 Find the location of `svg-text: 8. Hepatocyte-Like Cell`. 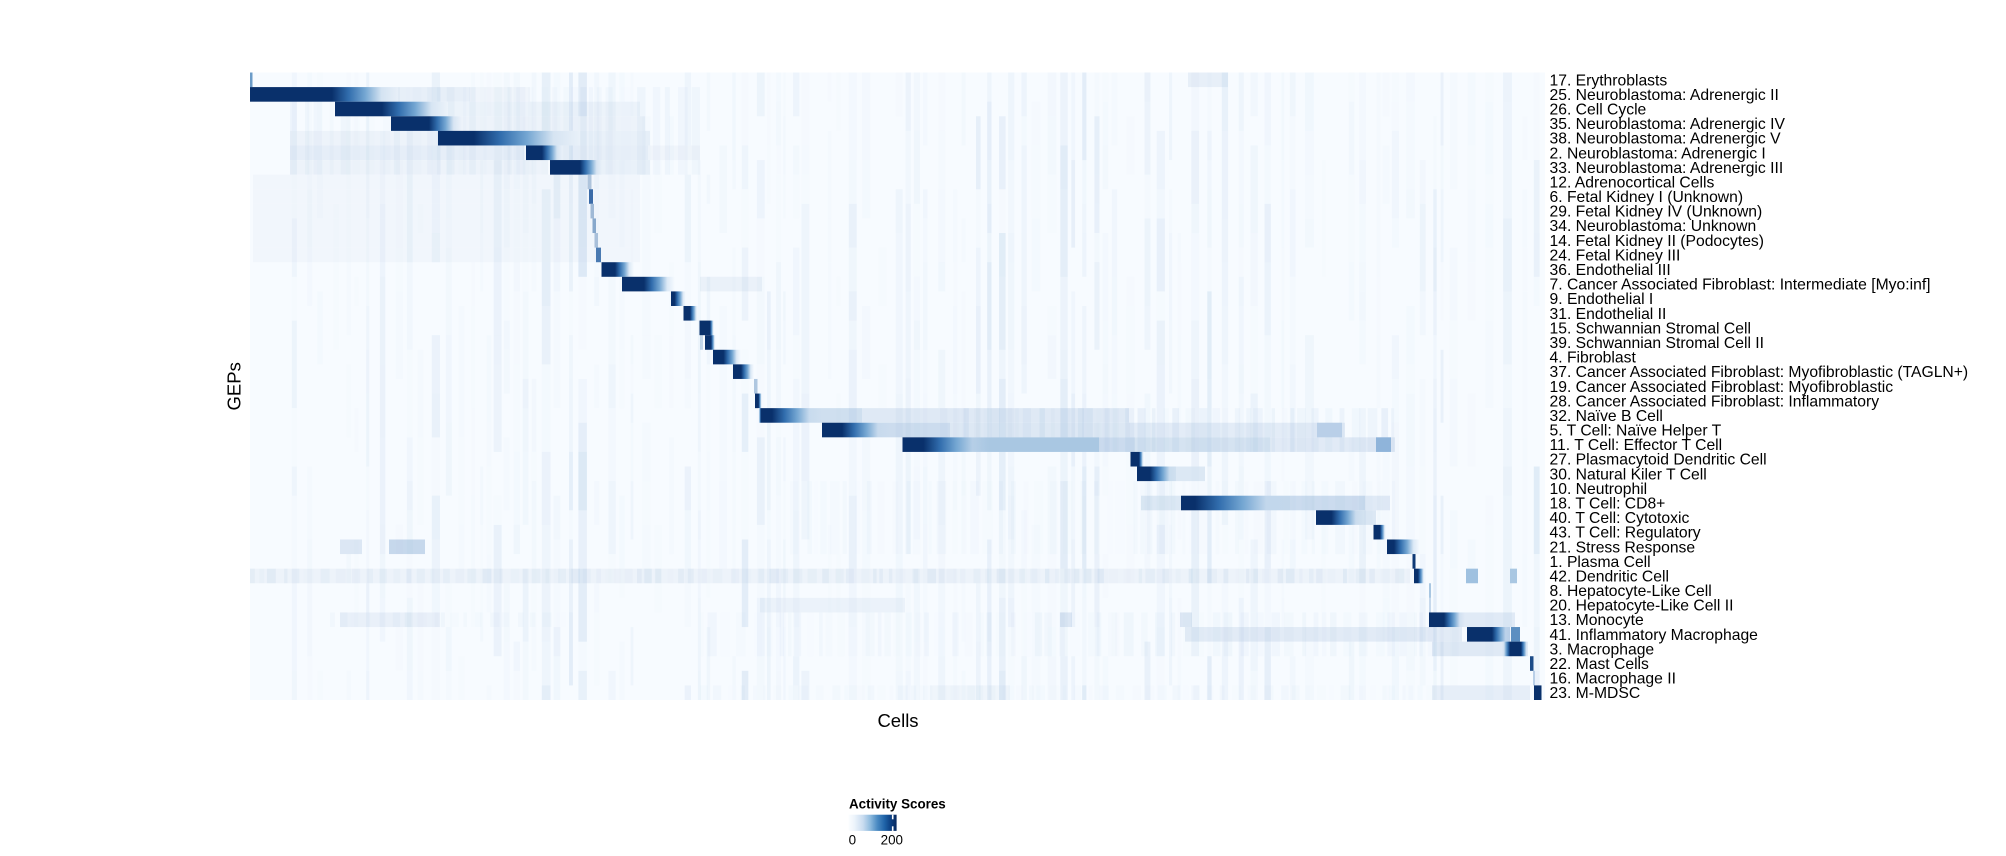

svg-text: 8. Hepatocyte-Like Cell is located at coordinates (1631, 591).